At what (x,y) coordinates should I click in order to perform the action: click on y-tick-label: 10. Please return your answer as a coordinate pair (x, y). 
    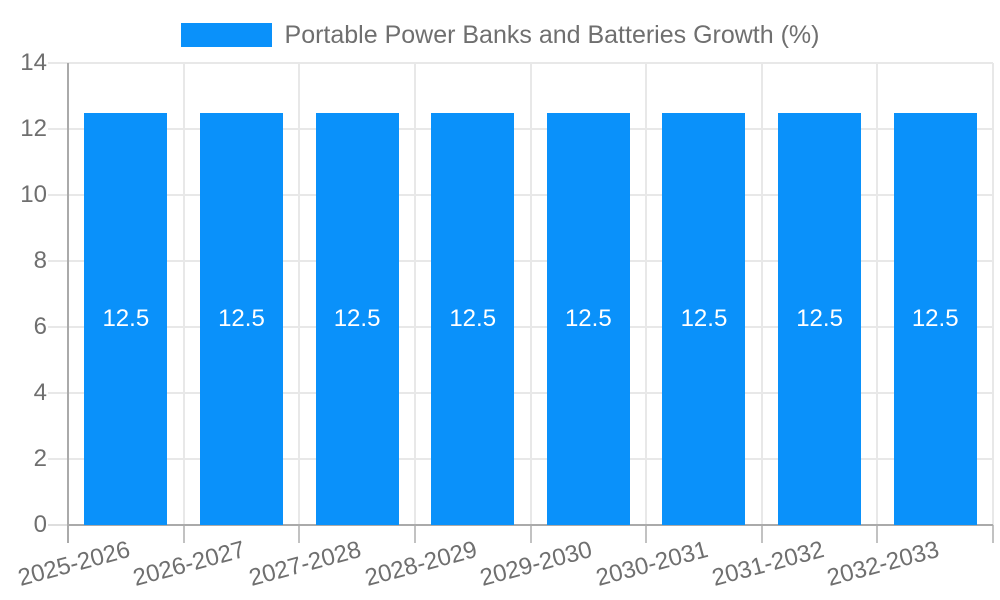
    Looking at the image, I should click on (33, 194).